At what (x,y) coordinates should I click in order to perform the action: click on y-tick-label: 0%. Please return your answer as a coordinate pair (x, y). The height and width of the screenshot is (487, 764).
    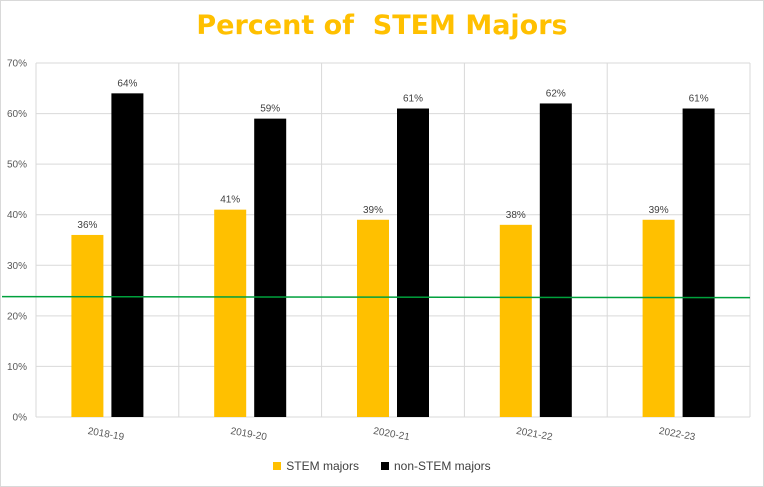
    Looking at the image, I should click on (20, 418).